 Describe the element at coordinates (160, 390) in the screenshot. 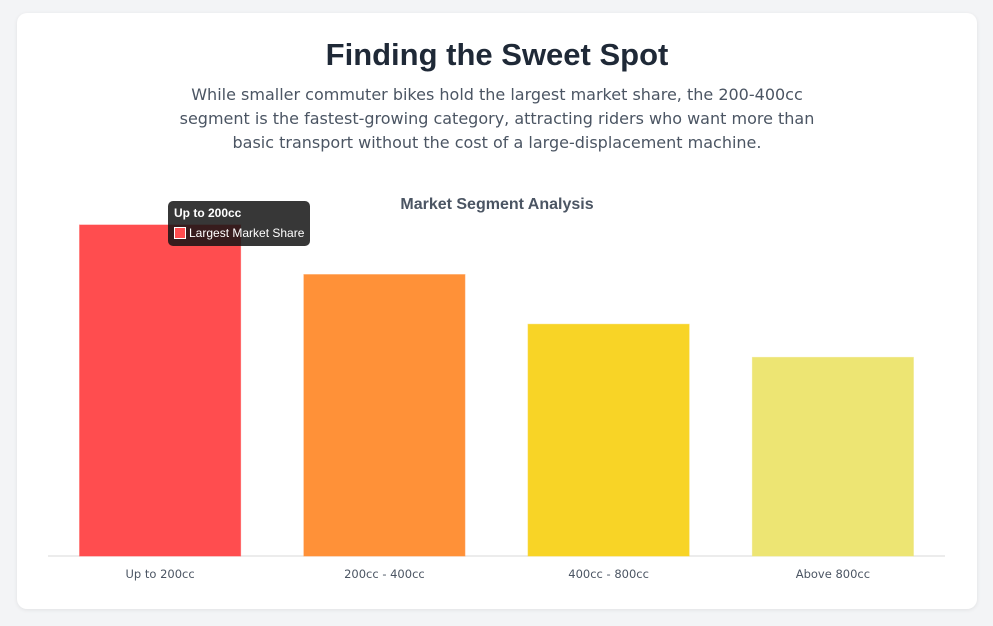

I see `bar-up-to-200cc` at that location.